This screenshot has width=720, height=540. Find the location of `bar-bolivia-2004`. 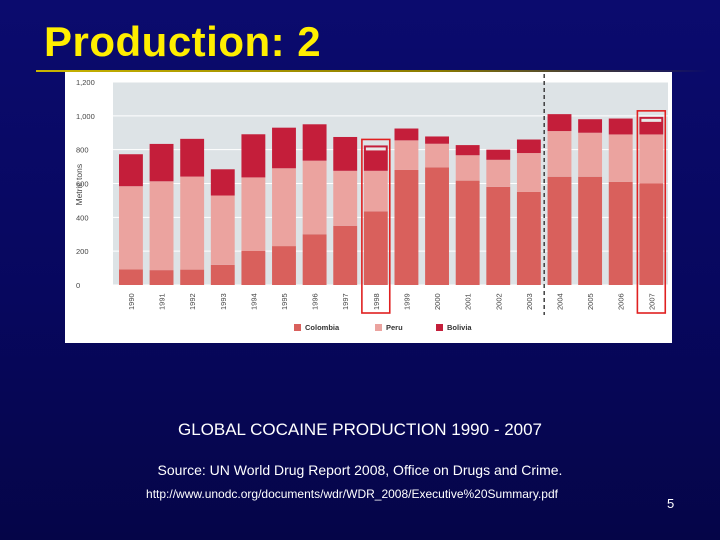

bar-bolivia-2004 is located at coordinates (559, 123).